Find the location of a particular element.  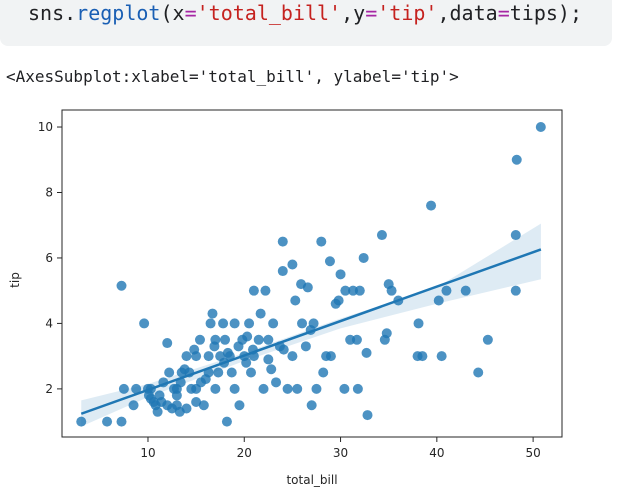

x-tick-label: 10 is located at coordinates (147, 453).